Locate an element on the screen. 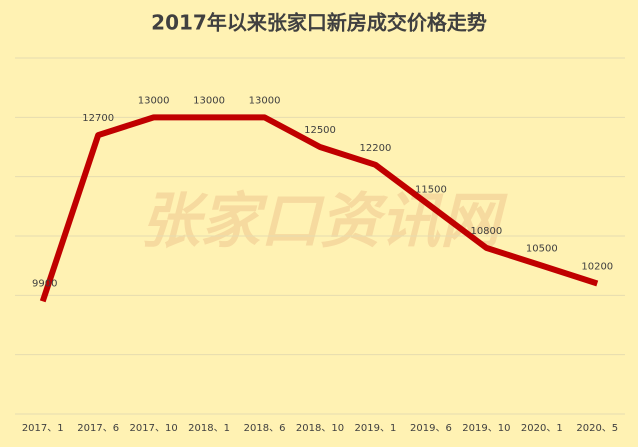 The image size is (638, 447). x-tick-label: 2019、6 is located at coordinates (431, 428).